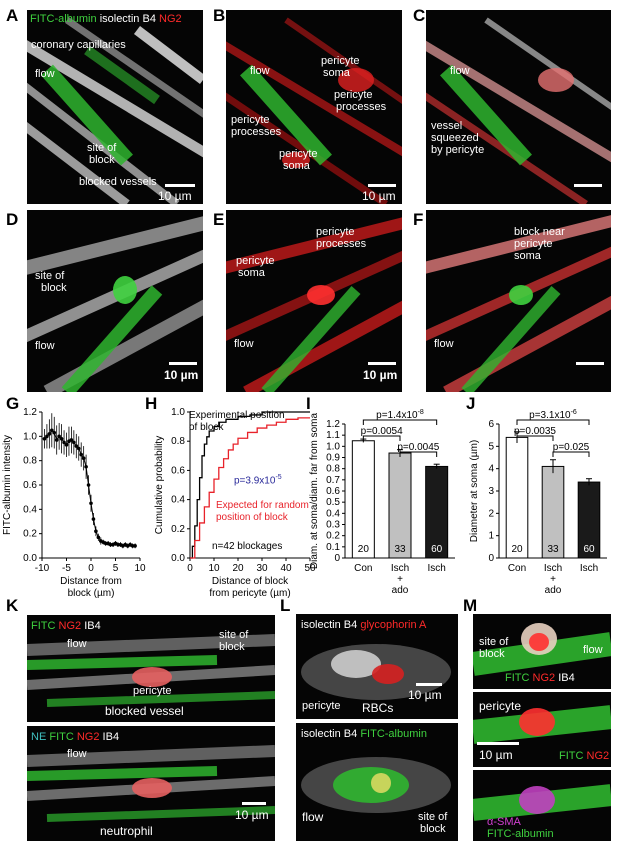 The height and width of the screenshot is (854, 617). I want to click on label-coronary-capillaries: coronary capillaries, so click(78, 45).